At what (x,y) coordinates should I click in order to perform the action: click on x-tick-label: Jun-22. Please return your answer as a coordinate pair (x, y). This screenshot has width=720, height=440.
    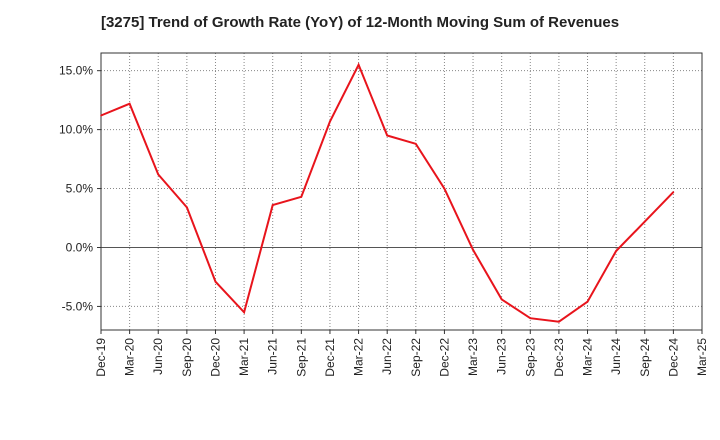
    Looking at the image, I should click on (387, 356).